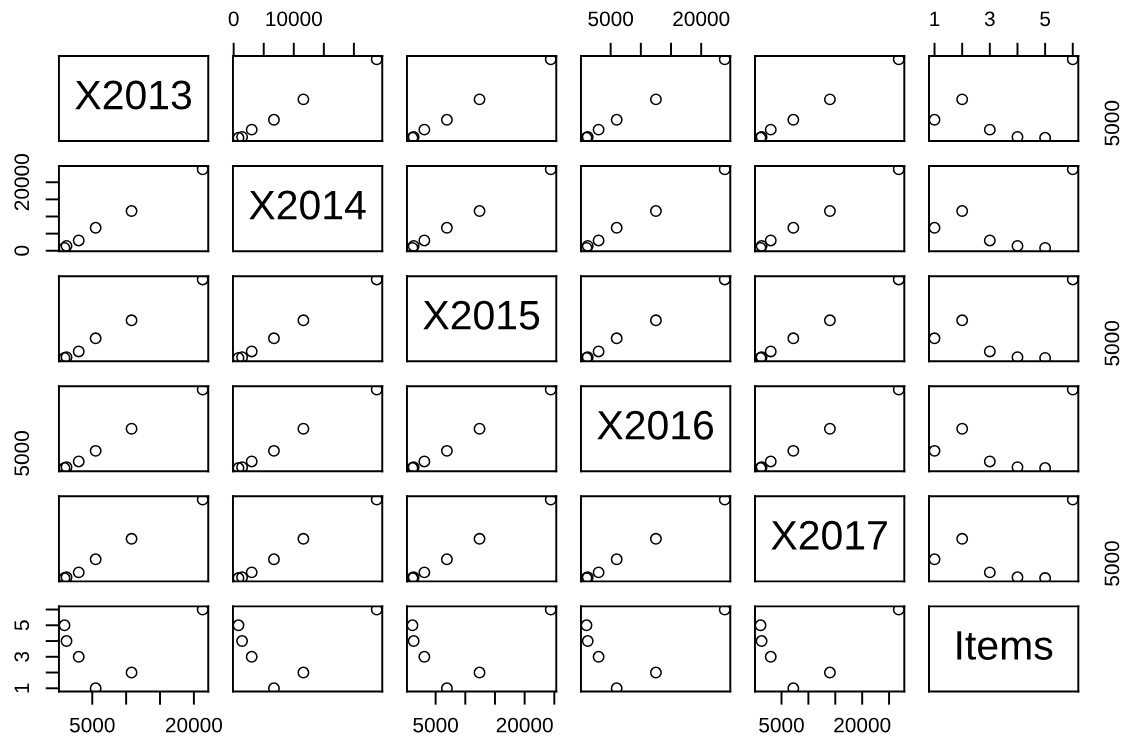  Describe the element at coordinates (22, 250) in the screenshot. I see `y-tick-label: 0` at that location.